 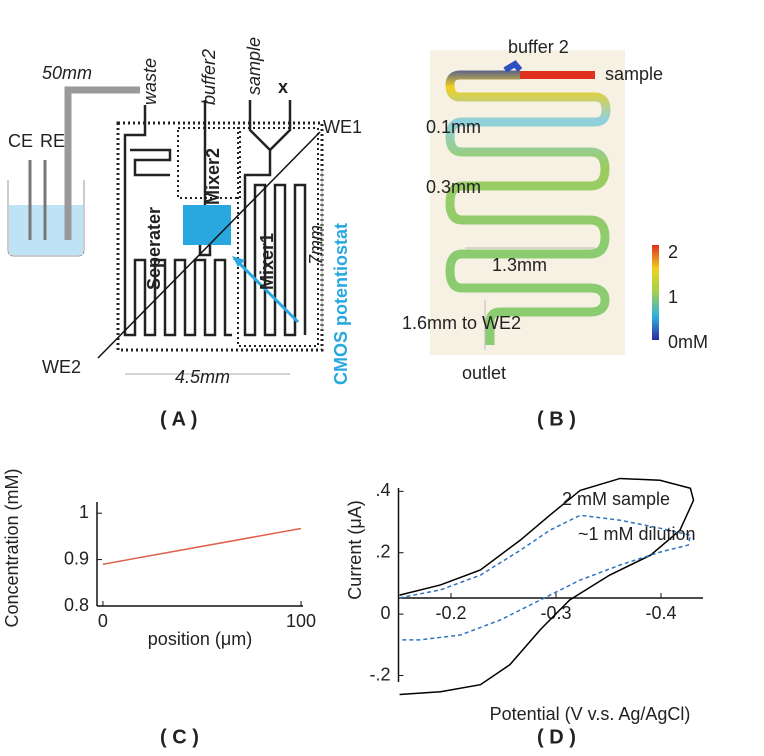 What do you see at coordinates (316, 245) in the screenshot?
I see `height-label: 7mm` at bounding box center [316, 245].